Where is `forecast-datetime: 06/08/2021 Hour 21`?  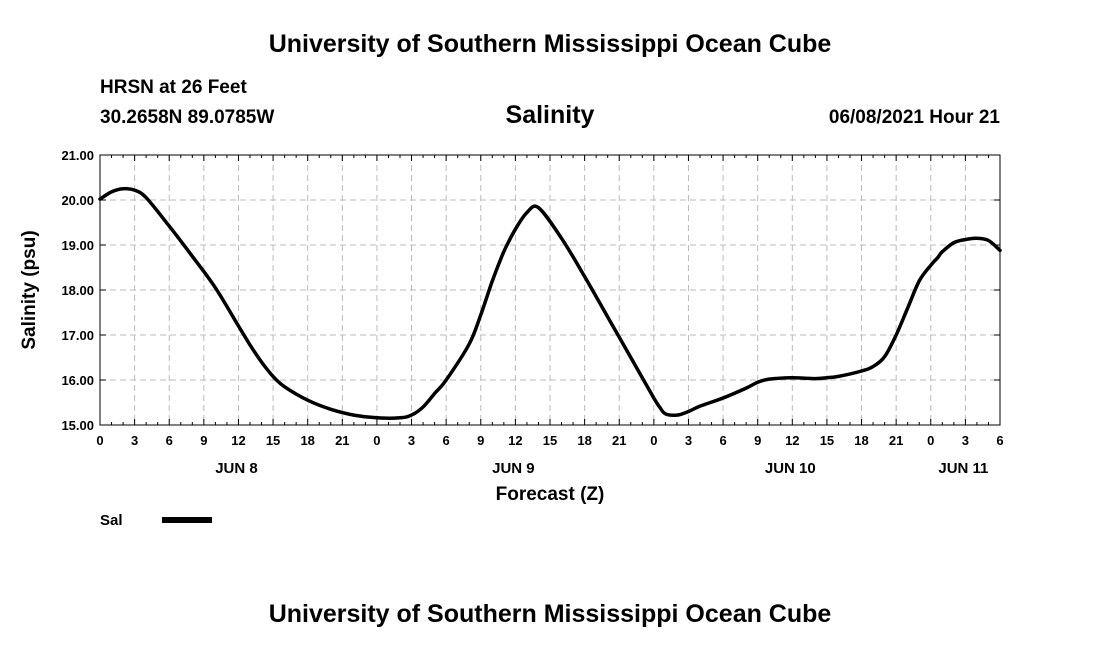 forecast-datetime: 06/08/2021 Hour 21 is located at coordinates (914, 117).